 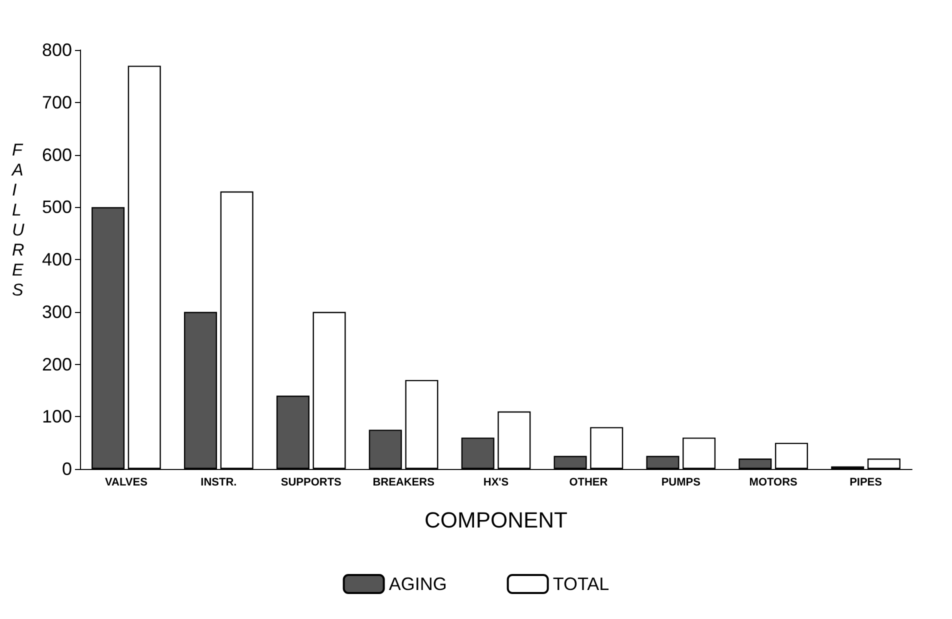 What do you see at coordinates (57, 364) in the screenshot?
I see `y-tick-label: 200` at bounding box center [57, 364].